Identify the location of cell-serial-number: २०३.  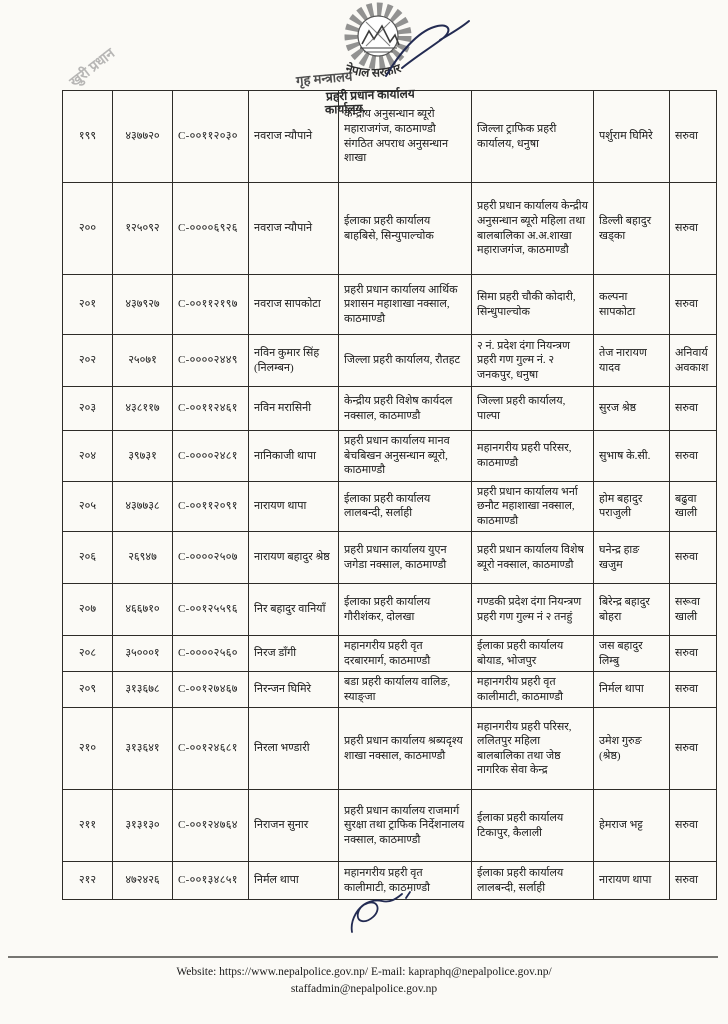
(87, 408).